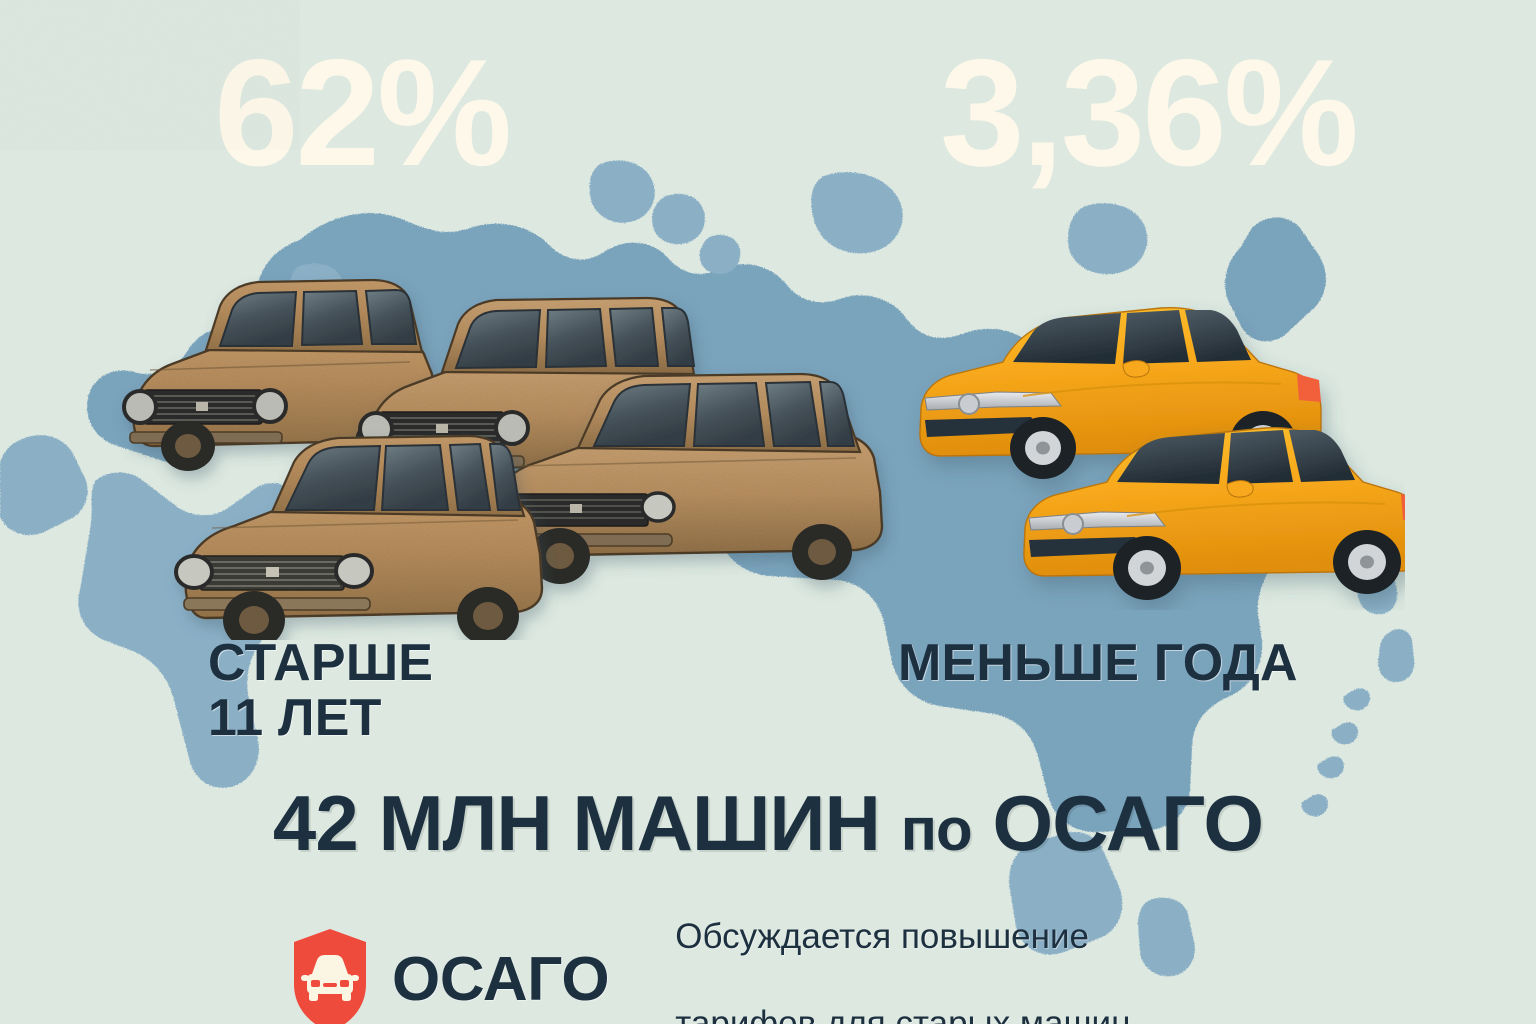 This screenshot has width=1536, height=1024. Describe the element at coordinates (1128, 823) in the screenshot. I see `headline-program: ОСАГО` at that location.